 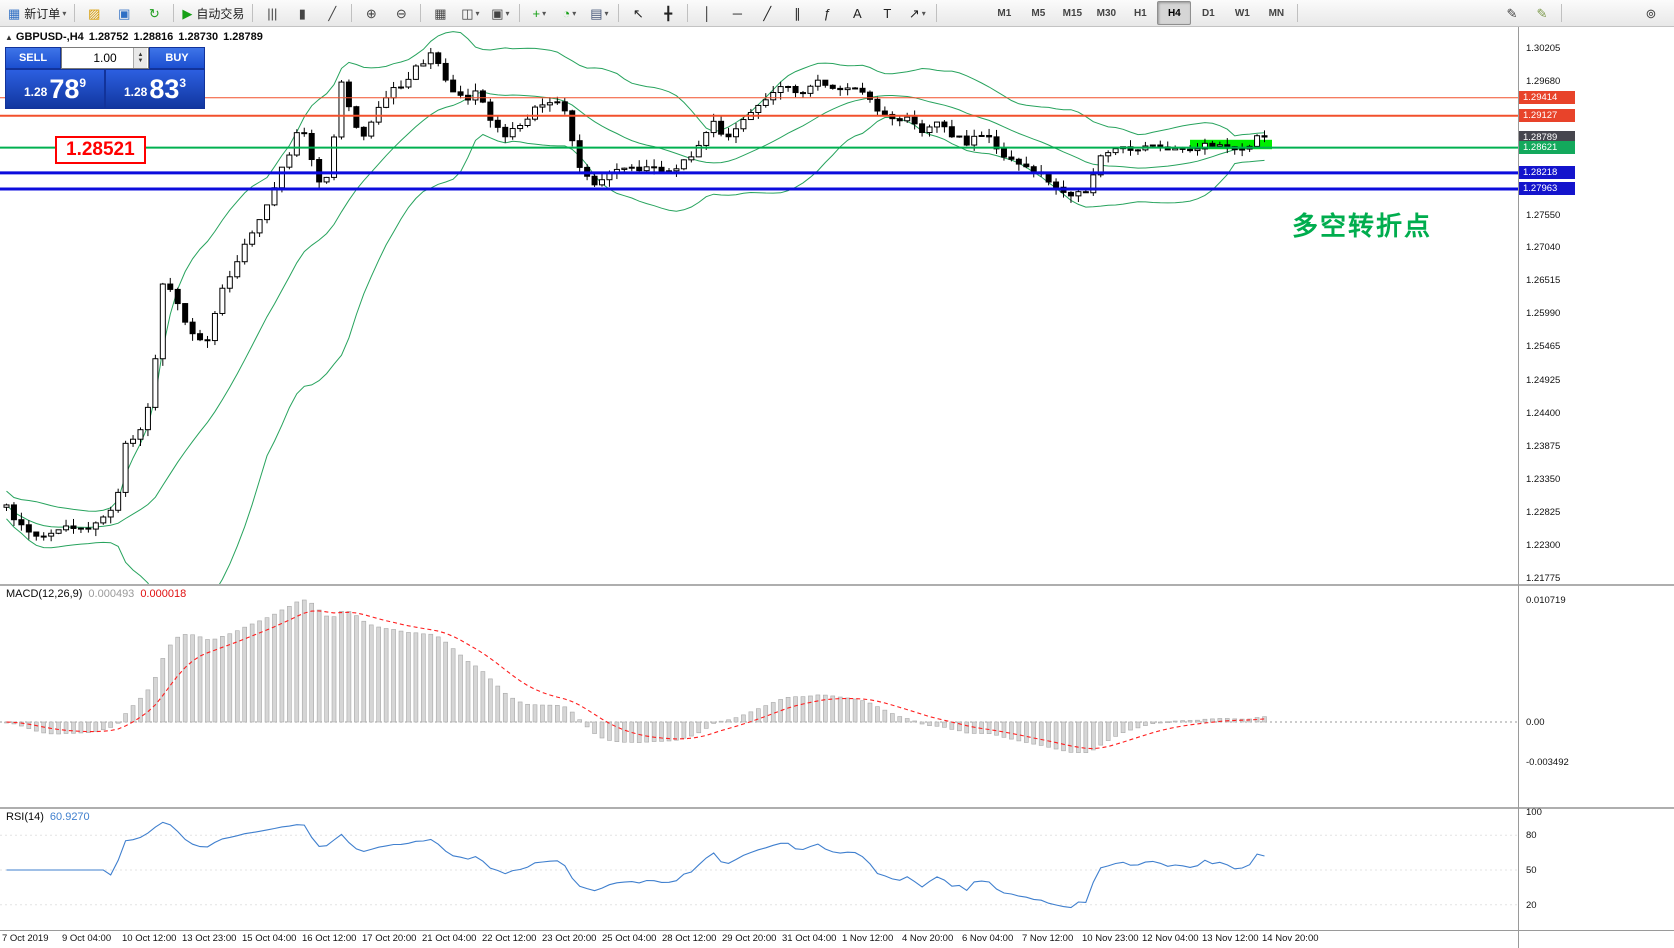 I want to click on volume-spinner: ▲ ▼, so click(x=140, y=58).